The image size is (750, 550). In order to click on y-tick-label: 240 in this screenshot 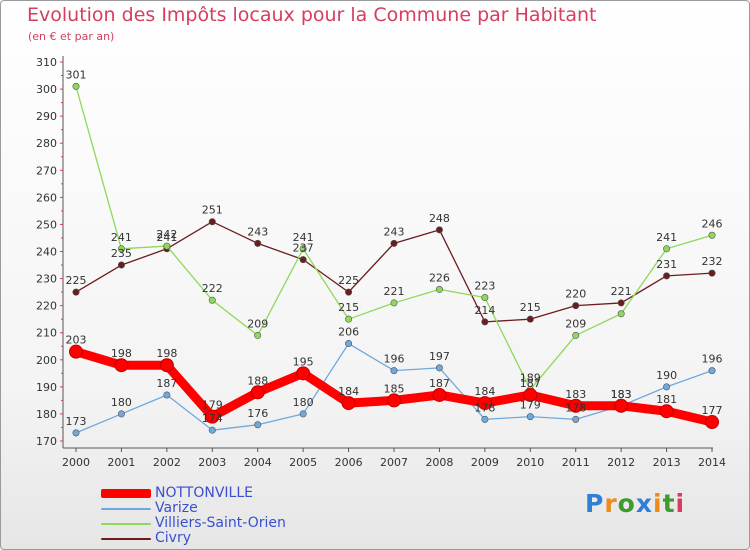, I will do `click(46, 252)`.